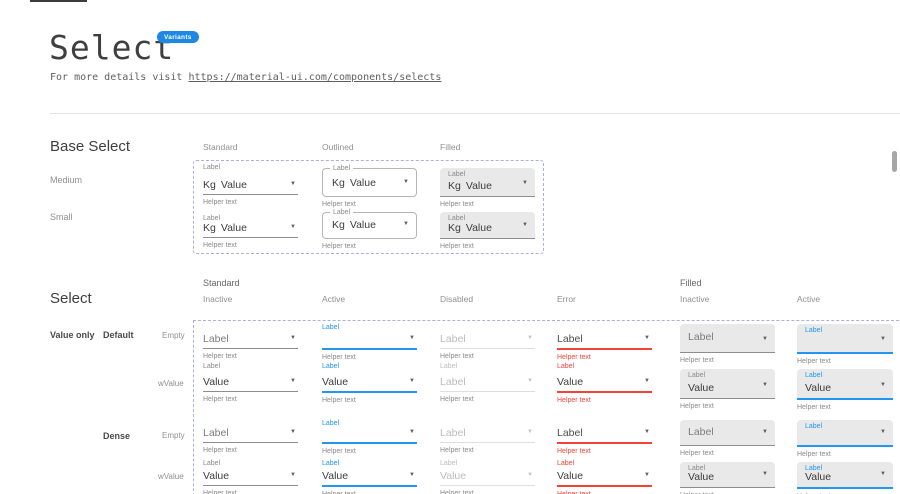 This screenshot has width=900, height=494. Describe the element at coordinates (566, 299) in the screenshot. I see `column-header-error: Error` at that location.